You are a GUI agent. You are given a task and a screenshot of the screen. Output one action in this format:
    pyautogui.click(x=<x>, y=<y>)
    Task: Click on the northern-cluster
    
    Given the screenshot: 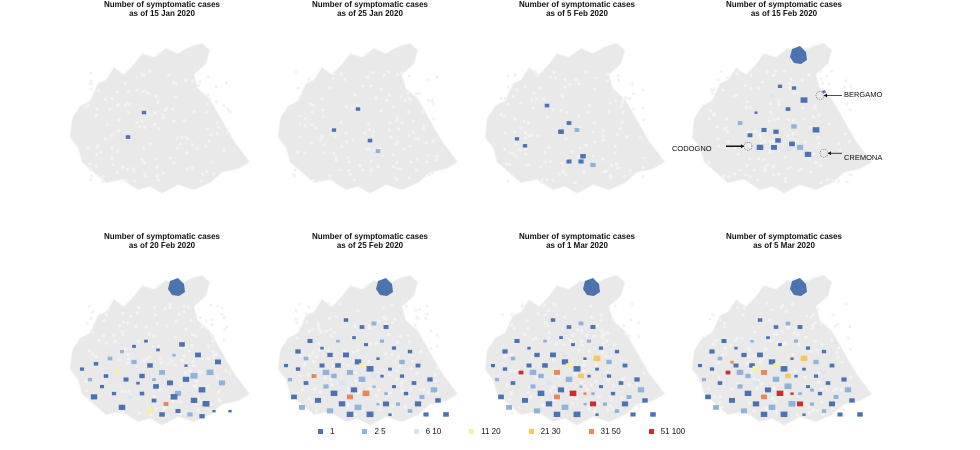 What is the action you would take?
    pyautogui.click(x=176, y=287)
    